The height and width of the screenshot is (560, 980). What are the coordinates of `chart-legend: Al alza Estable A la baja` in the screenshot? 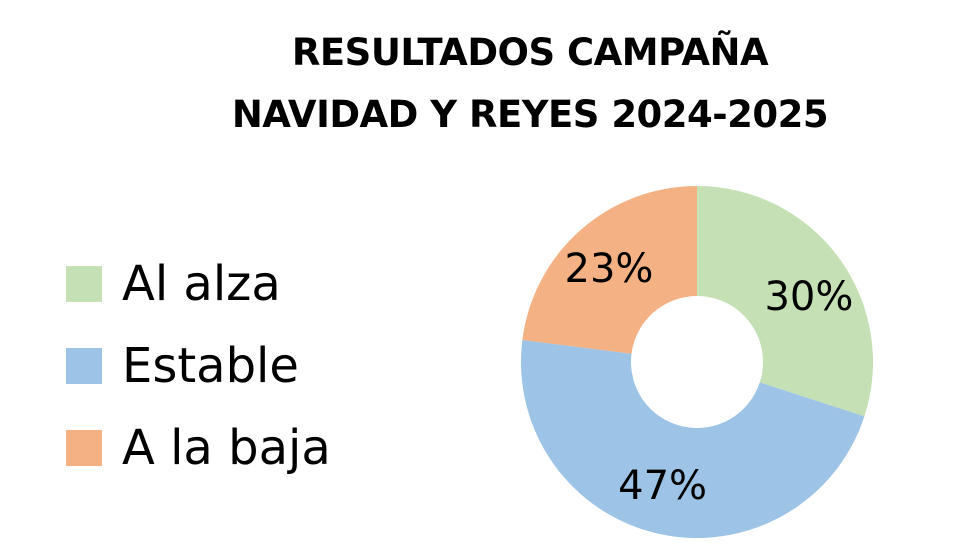 It's located at (198, 366).